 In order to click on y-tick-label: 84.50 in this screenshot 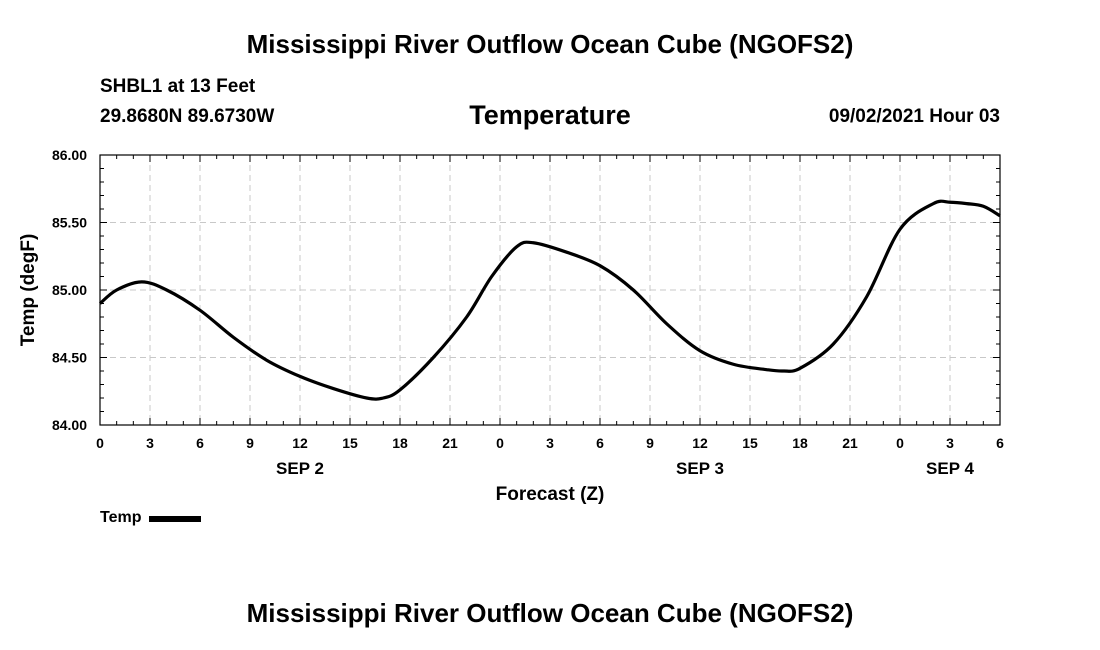, I will do `click(69, 358)`.